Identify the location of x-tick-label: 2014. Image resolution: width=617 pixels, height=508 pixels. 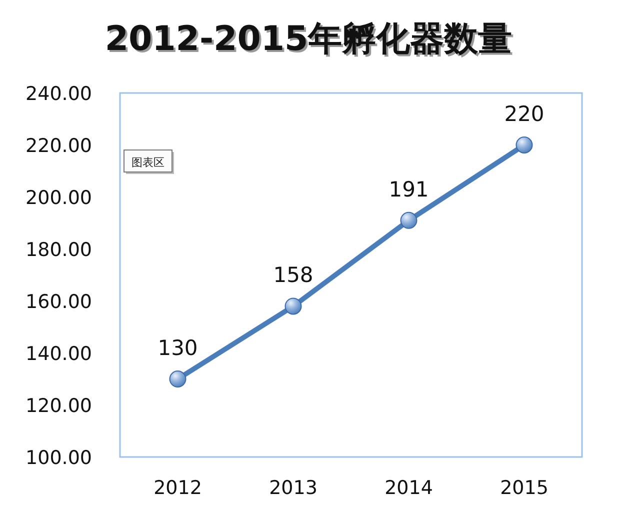
(408, 488).